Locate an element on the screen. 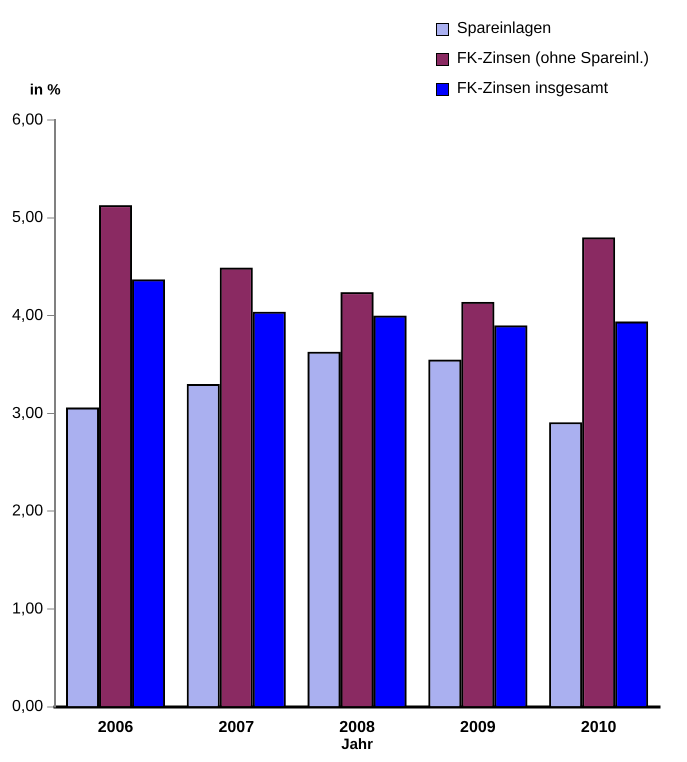 Image resolution: width=687 pixels, height=762 pixels. y-tick-label: 6,00 is located at coordinates (28, 119).